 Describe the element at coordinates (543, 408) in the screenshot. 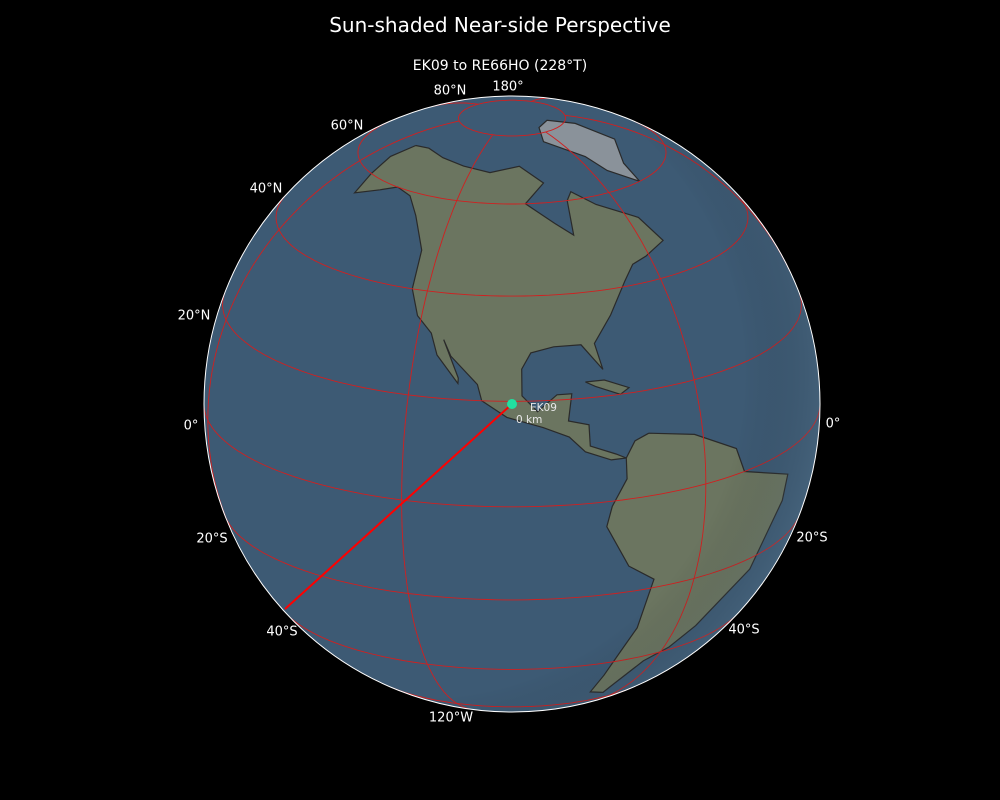

I see `station-label: EK09` at that location.